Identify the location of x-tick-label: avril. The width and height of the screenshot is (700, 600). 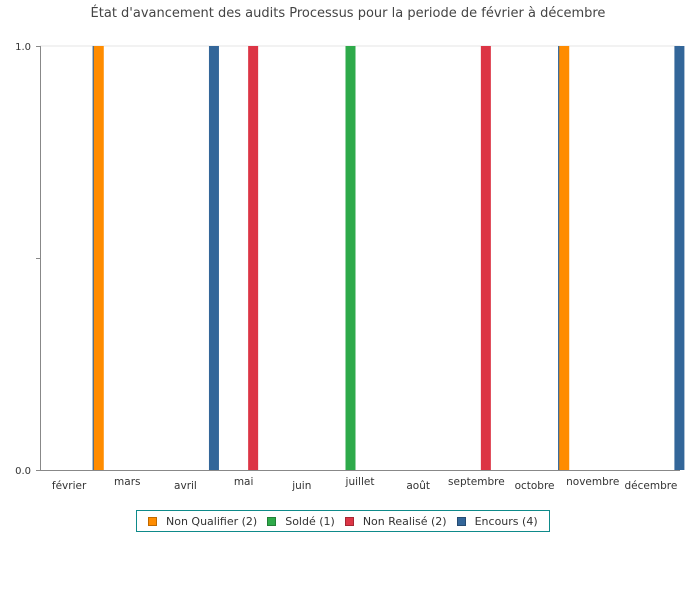
(185, 486).